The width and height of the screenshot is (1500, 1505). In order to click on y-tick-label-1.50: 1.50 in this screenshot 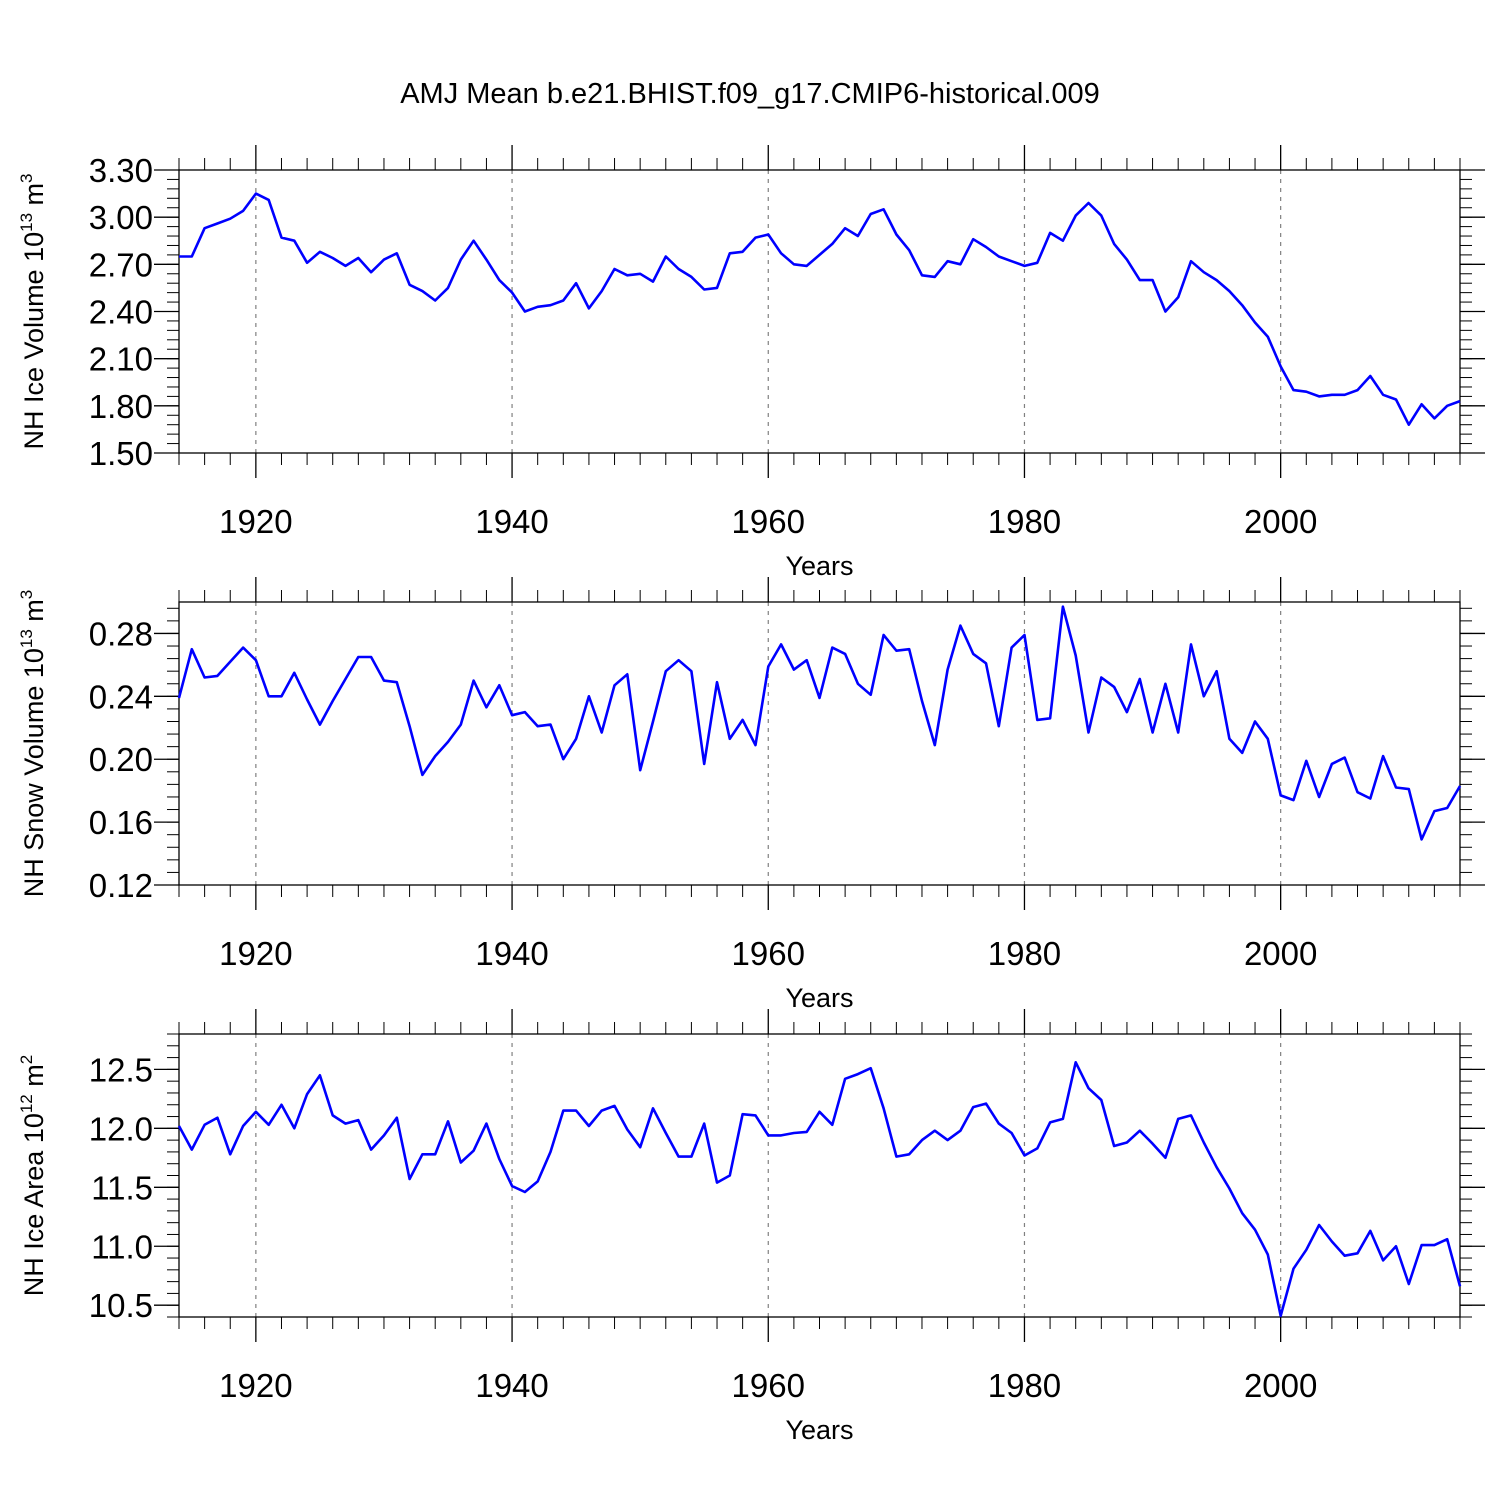, I will do `click(121, 453)`.